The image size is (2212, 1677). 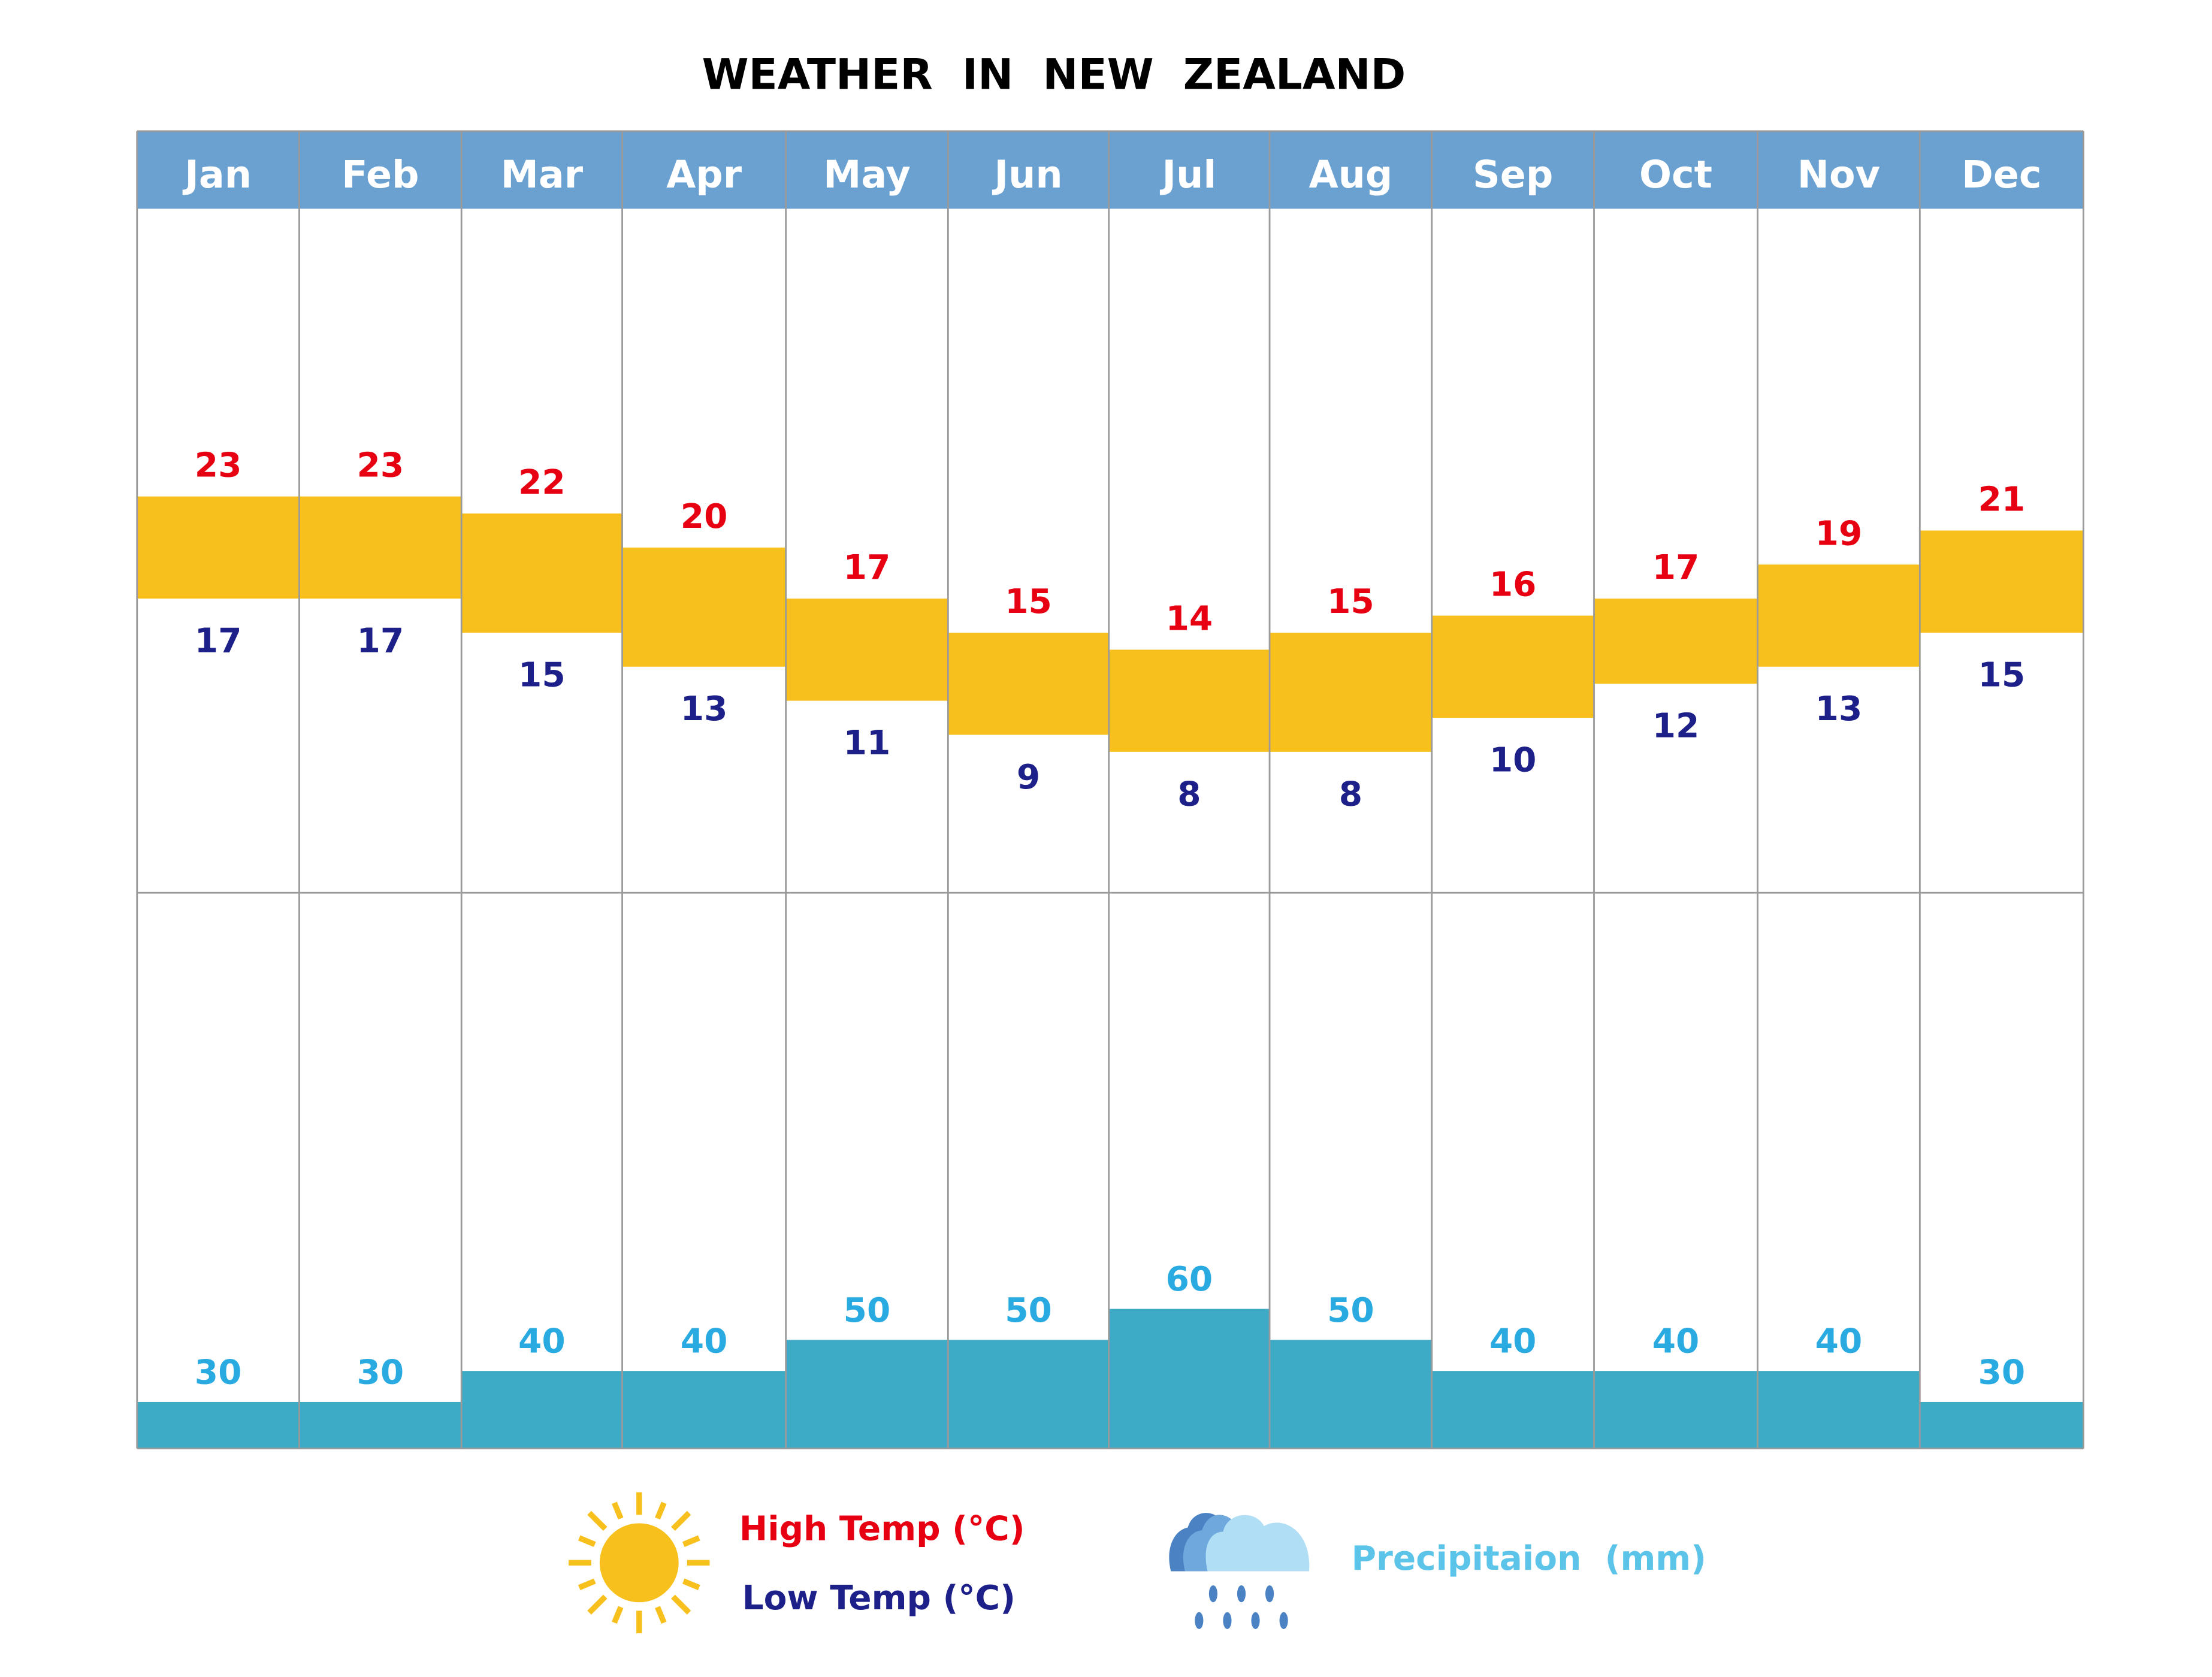 What do you see at coordinates (1028, 777) in the screenshot?
I see `low-temp-label: 9` at bounding box center [1028, 777].